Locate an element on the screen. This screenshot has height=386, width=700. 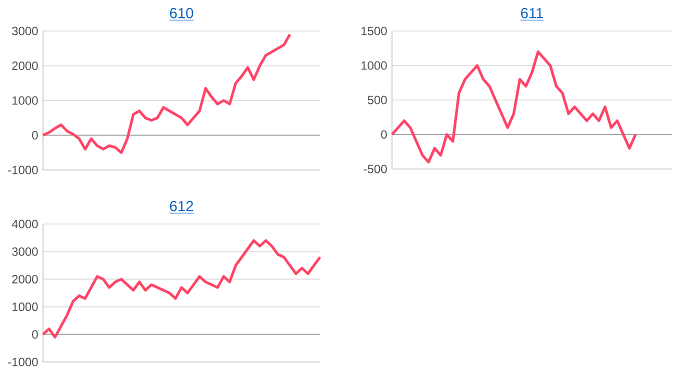
y-tick-label: -500 is located at coordinates (375, 169).